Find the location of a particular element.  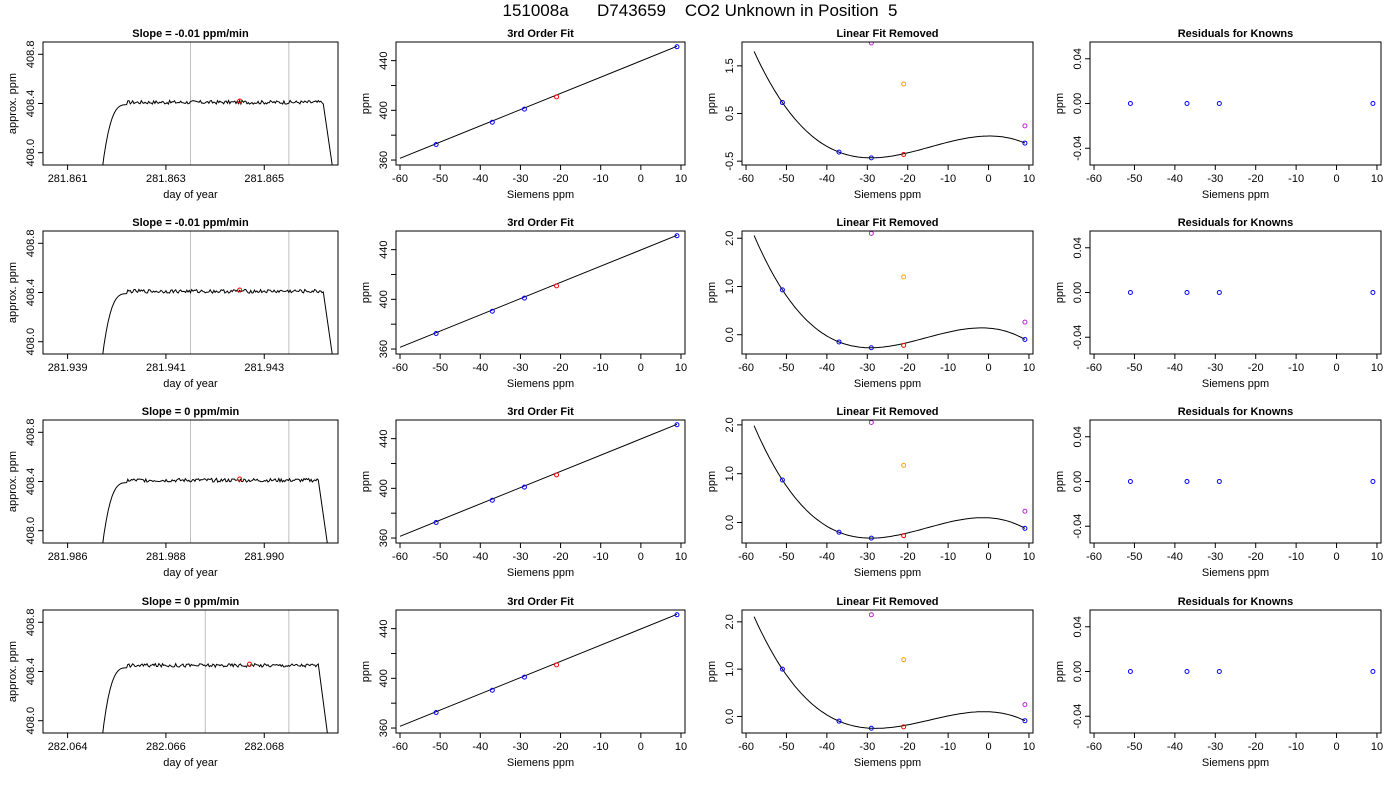

fit-line is located at coordinates (538, 480).